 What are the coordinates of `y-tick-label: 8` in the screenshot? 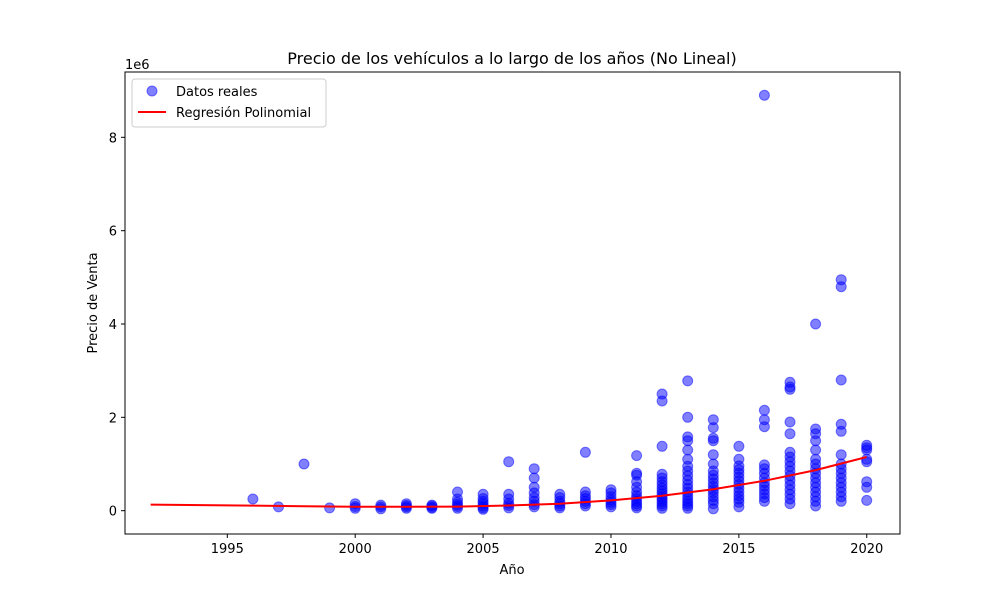 It's located at (113, 138).